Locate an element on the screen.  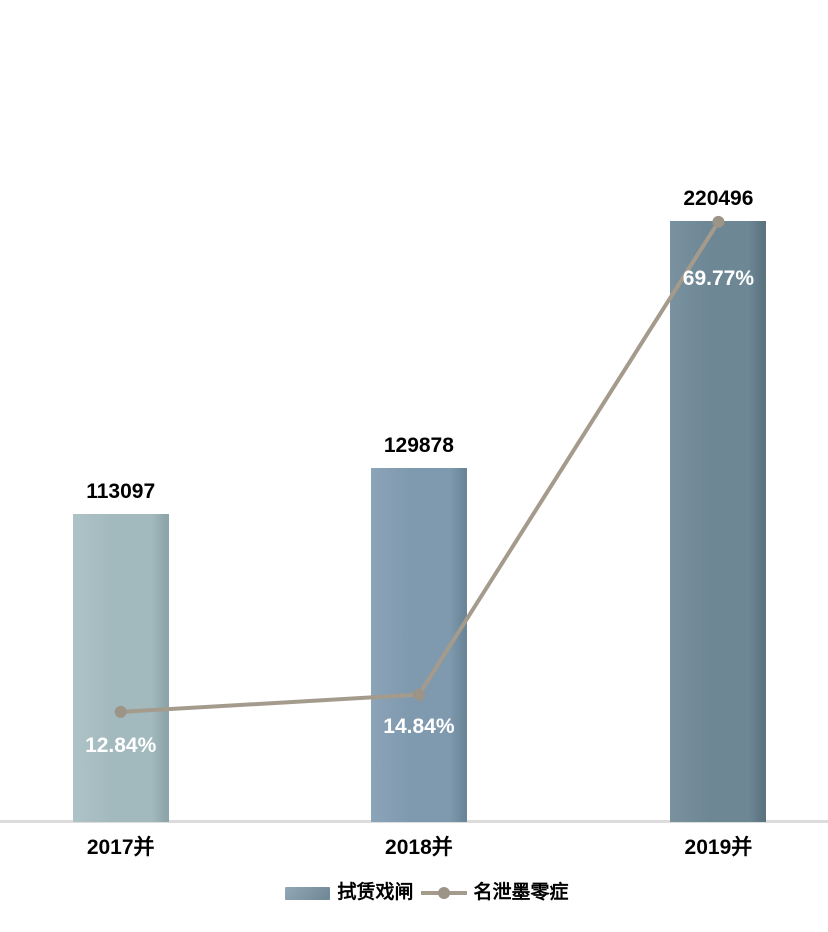
bar-value-label-2017: 113097 is located at coordinates (121, 491).